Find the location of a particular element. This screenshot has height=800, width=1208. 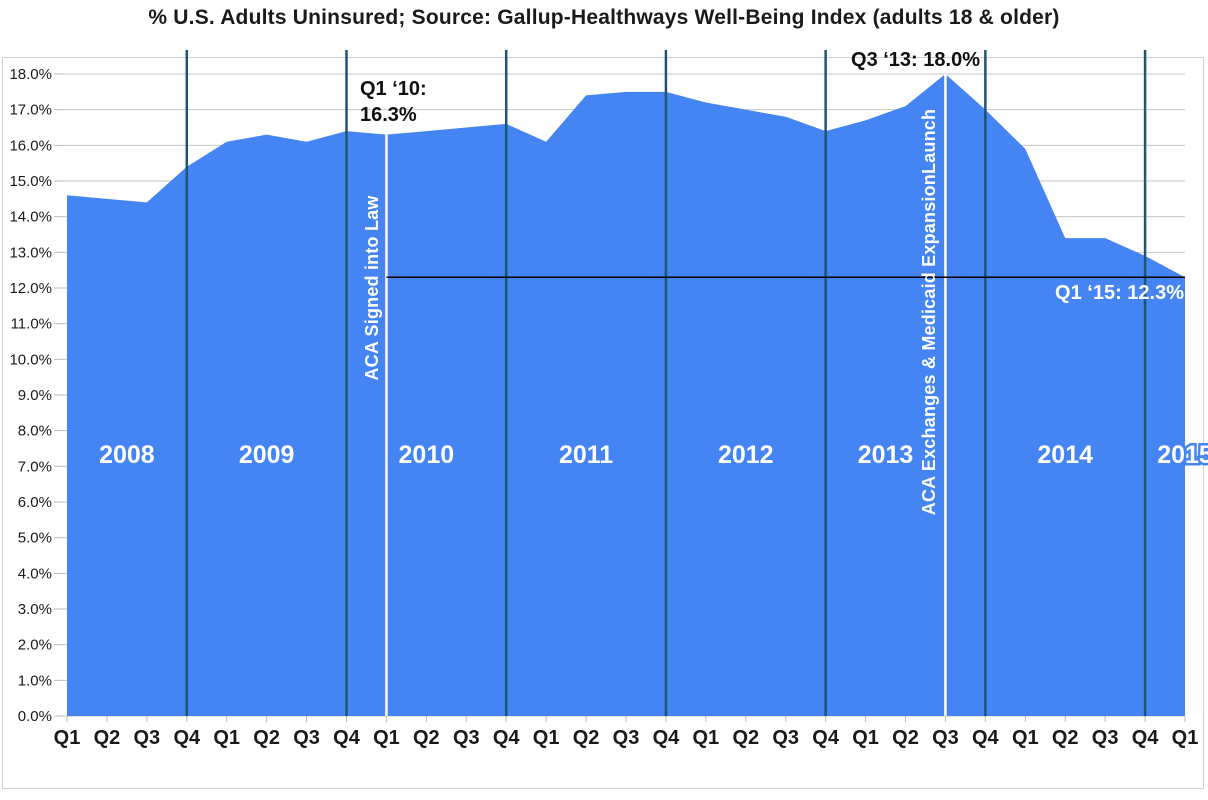

year-label: 2009 is located at coordinates (267, 455).